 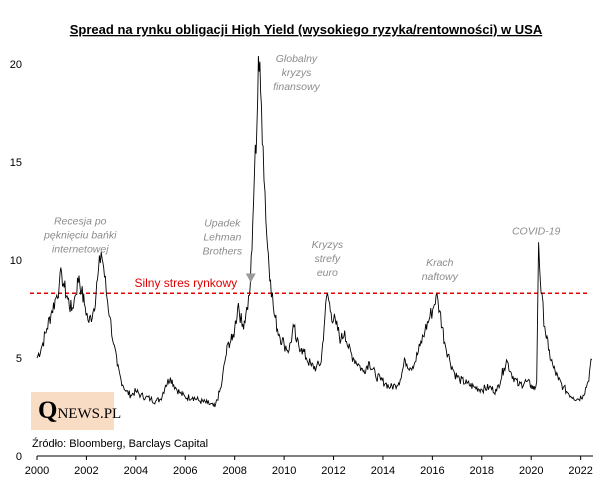 I want to click on x-tick-label: 2012, so click(x=333, y=471).